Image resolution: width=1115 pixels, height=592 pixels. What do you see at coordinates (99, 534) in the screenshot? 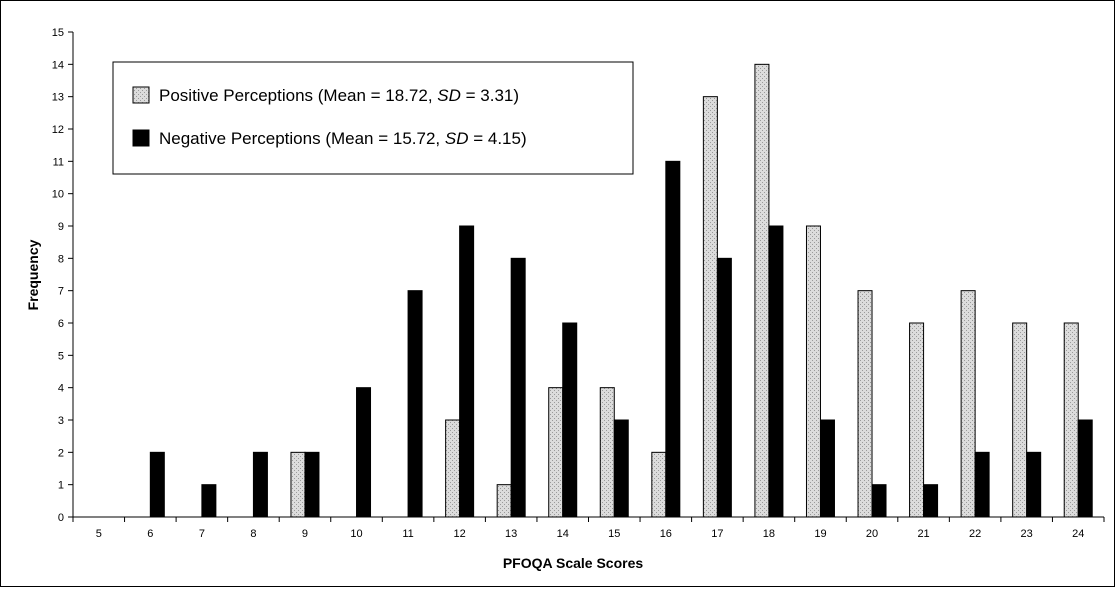
I see `x-tick-label: 5` at bounding box center [99, 534].